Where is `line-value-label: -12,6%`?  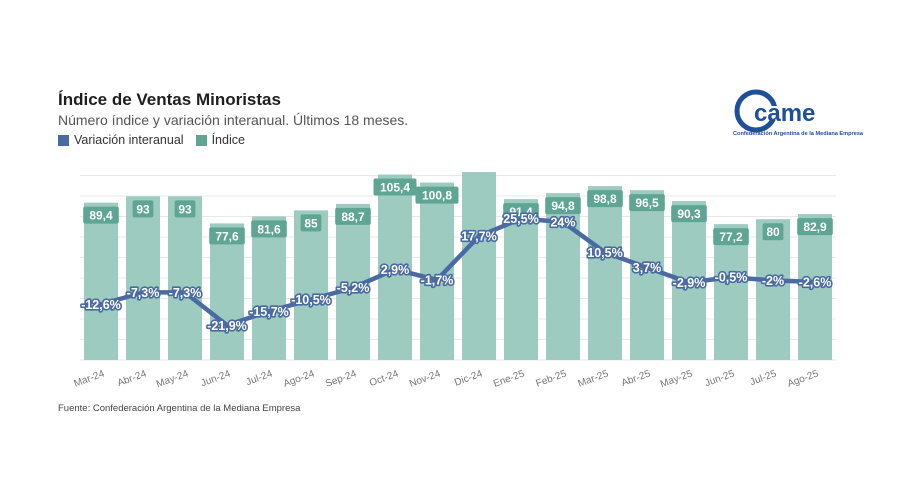 line-value-label: -12,6% is located at coordinates (101, 305).